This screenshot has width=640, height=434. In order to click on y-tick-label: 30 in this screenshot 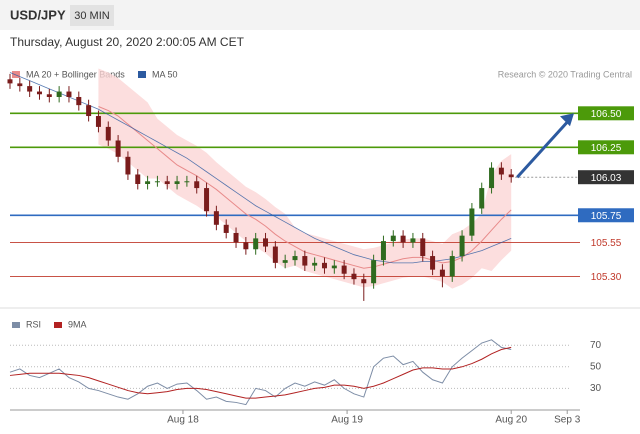, I will do `click(596, 388)`.